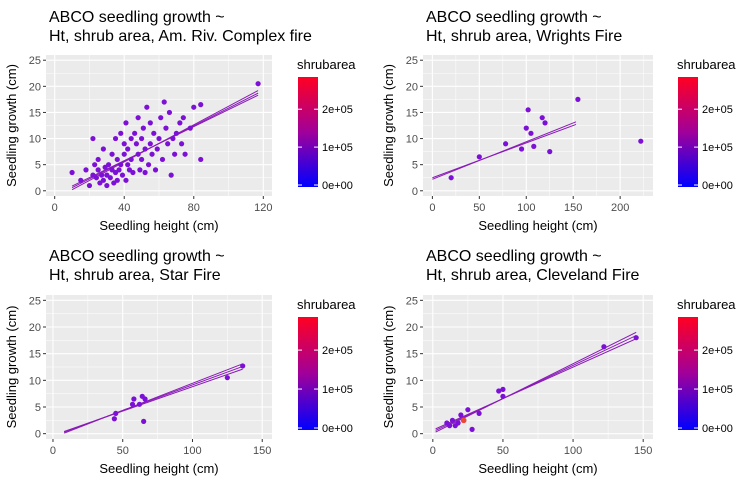 This screenshot has width=755, height=484. What do you see at coordinates (524, 36) in the screenshot?
I see `chart-title-line2: Ht, shrub area, Wrights Fire` at bounding box center [524, 36].